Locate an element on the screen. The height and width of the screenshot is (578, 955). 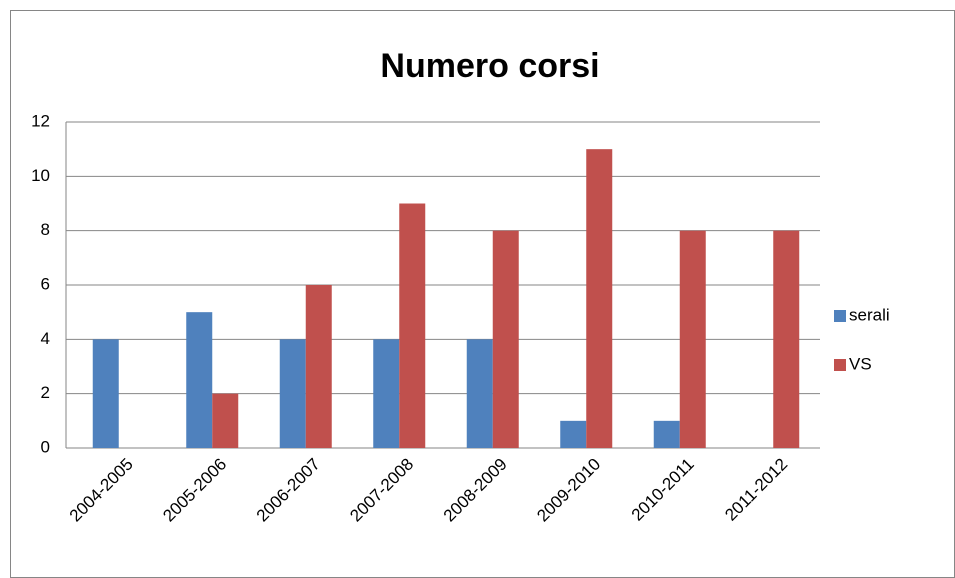
y-tick-label: 12 is located at coordinates (40, 120).